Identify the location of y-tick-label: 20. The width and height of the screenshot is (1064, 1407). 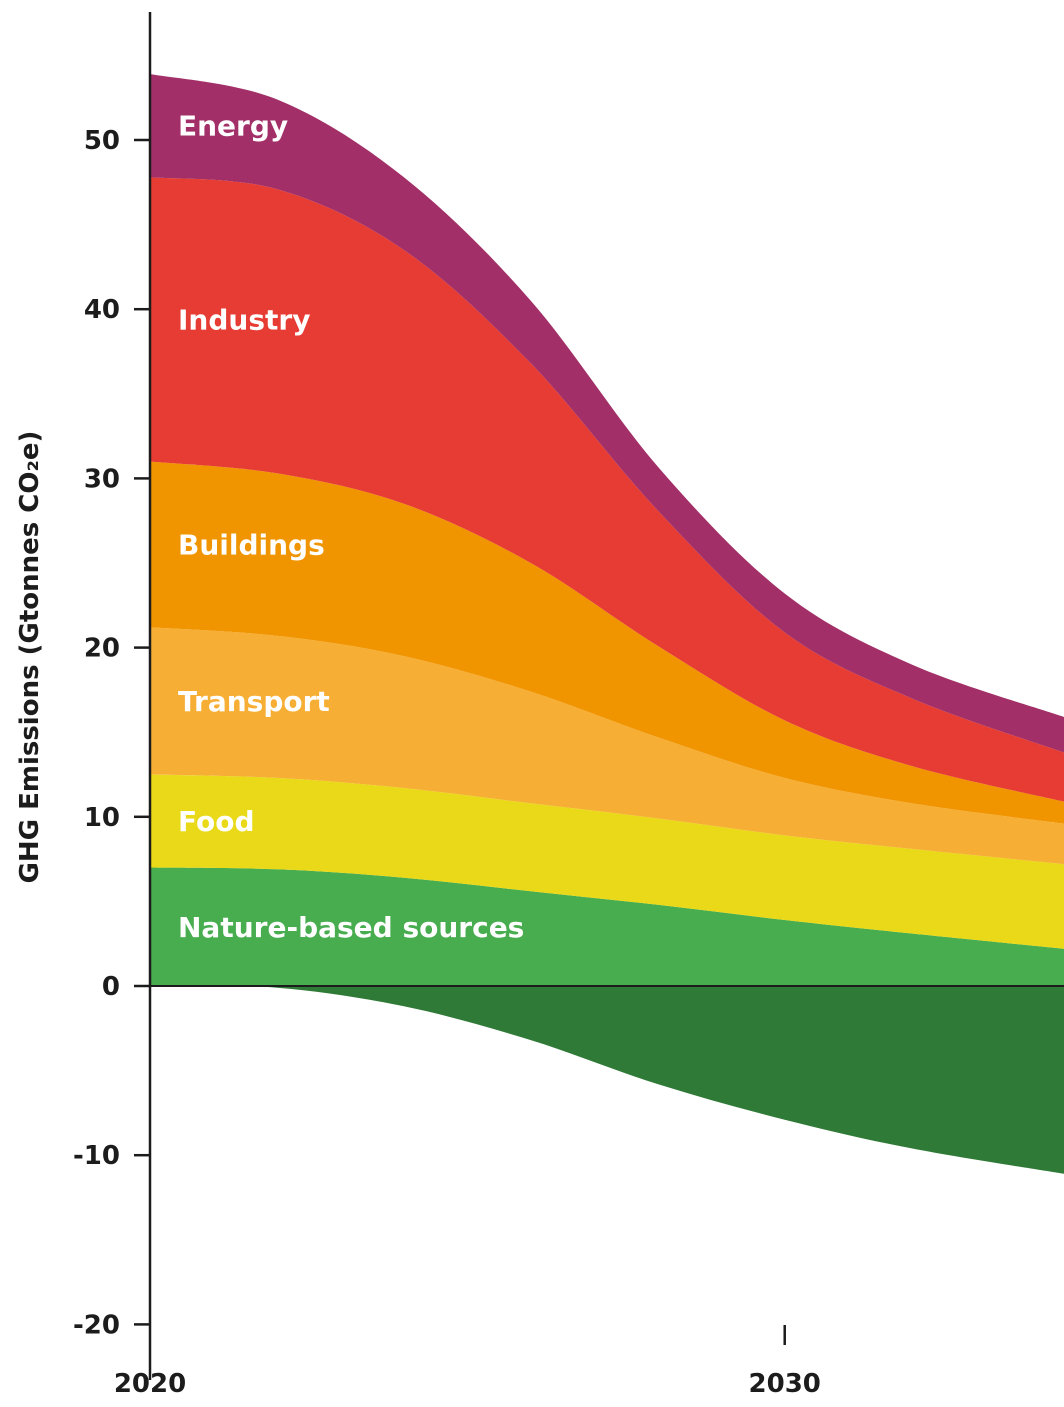
(102, 649).